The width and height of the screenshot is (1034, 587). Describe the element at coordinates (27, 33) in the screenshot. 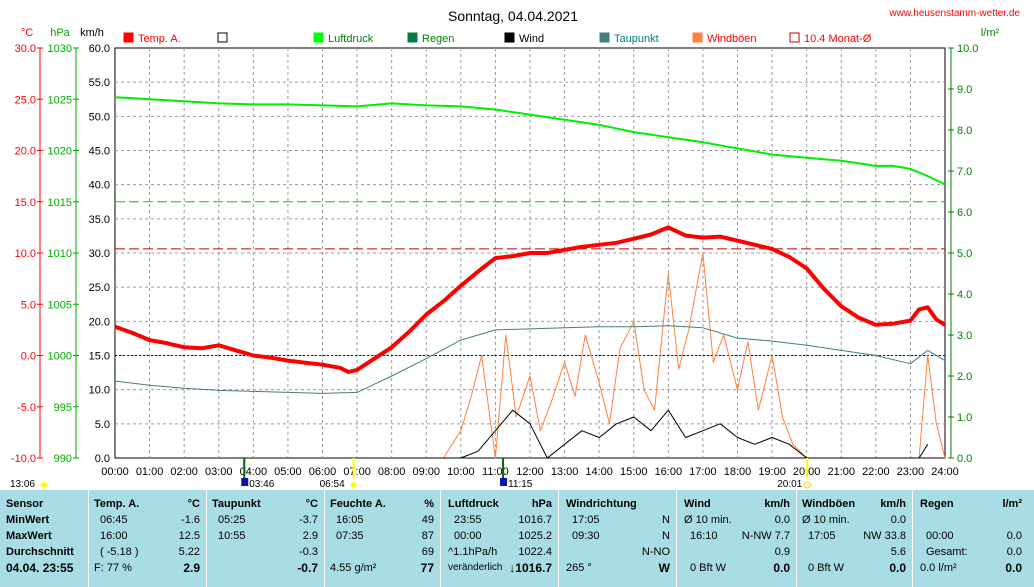

I see `unit-temp: °C` at that location.